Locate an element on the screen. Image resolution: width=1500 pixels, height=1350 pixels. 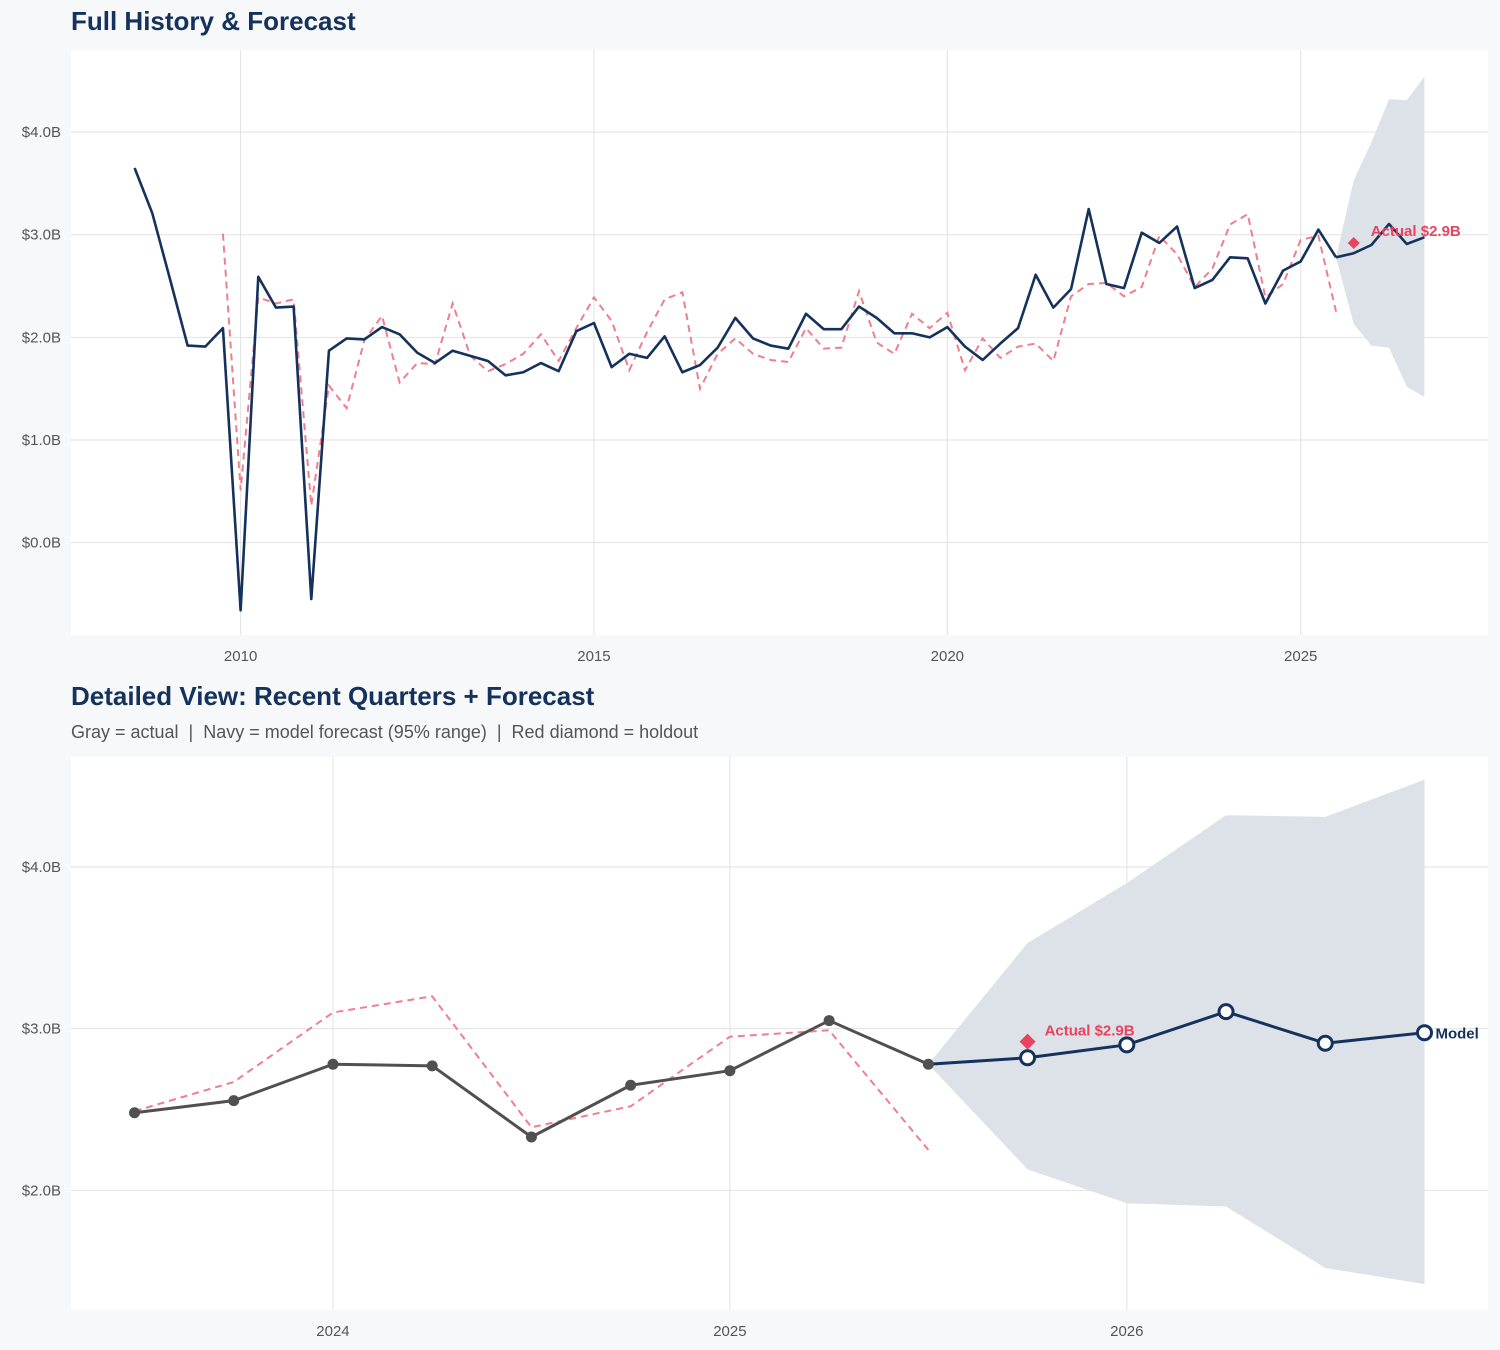
x-tick-label: 2024 is located at coordinates (332, 1331).